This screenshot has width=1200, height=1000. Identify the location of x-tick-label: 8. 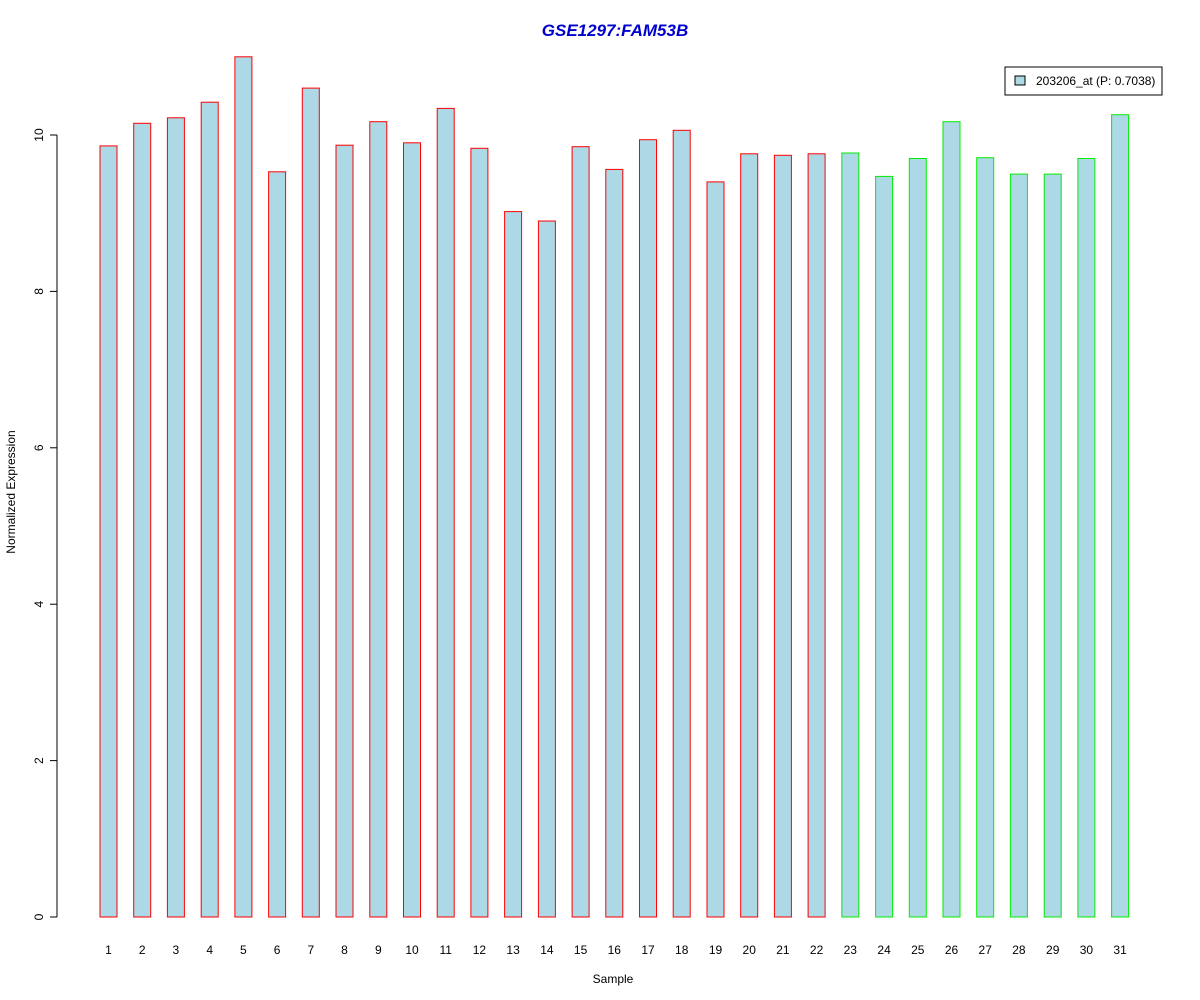
(344, 950).